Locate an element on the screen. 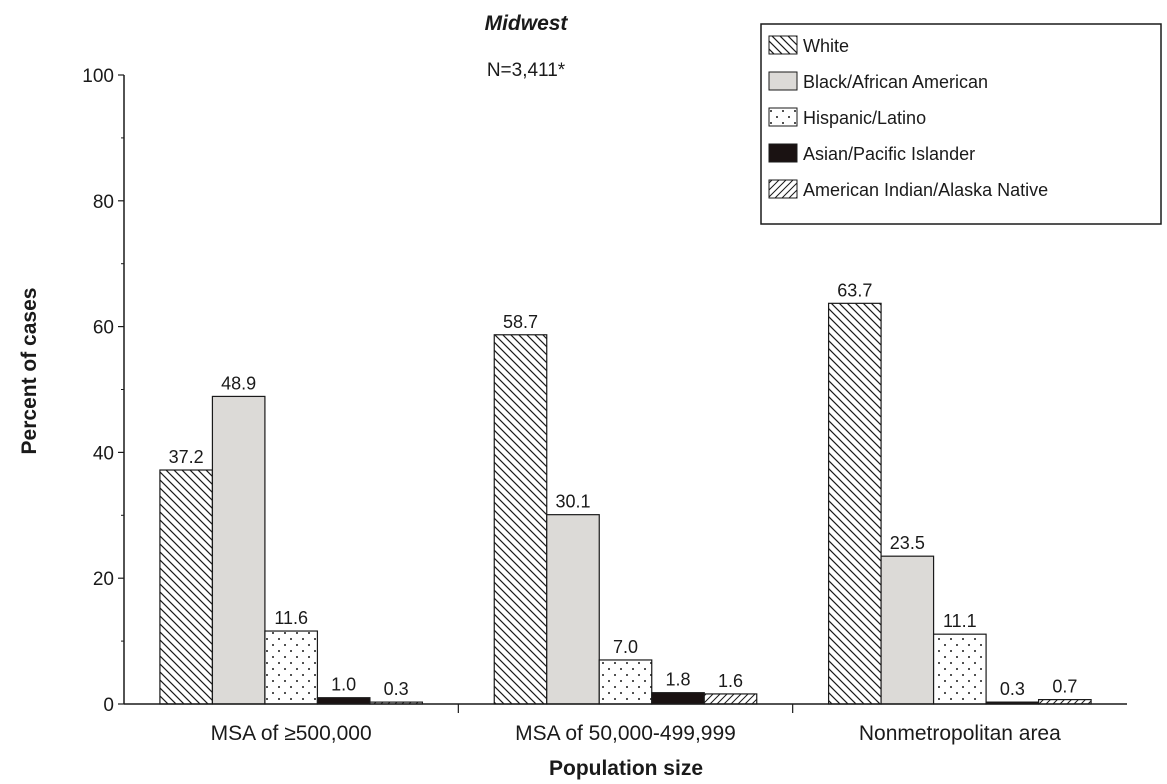 Image resolution: width=1167 pixels, height=784 pixels. data-label: 30.1 is located at coordinates (572, 502).